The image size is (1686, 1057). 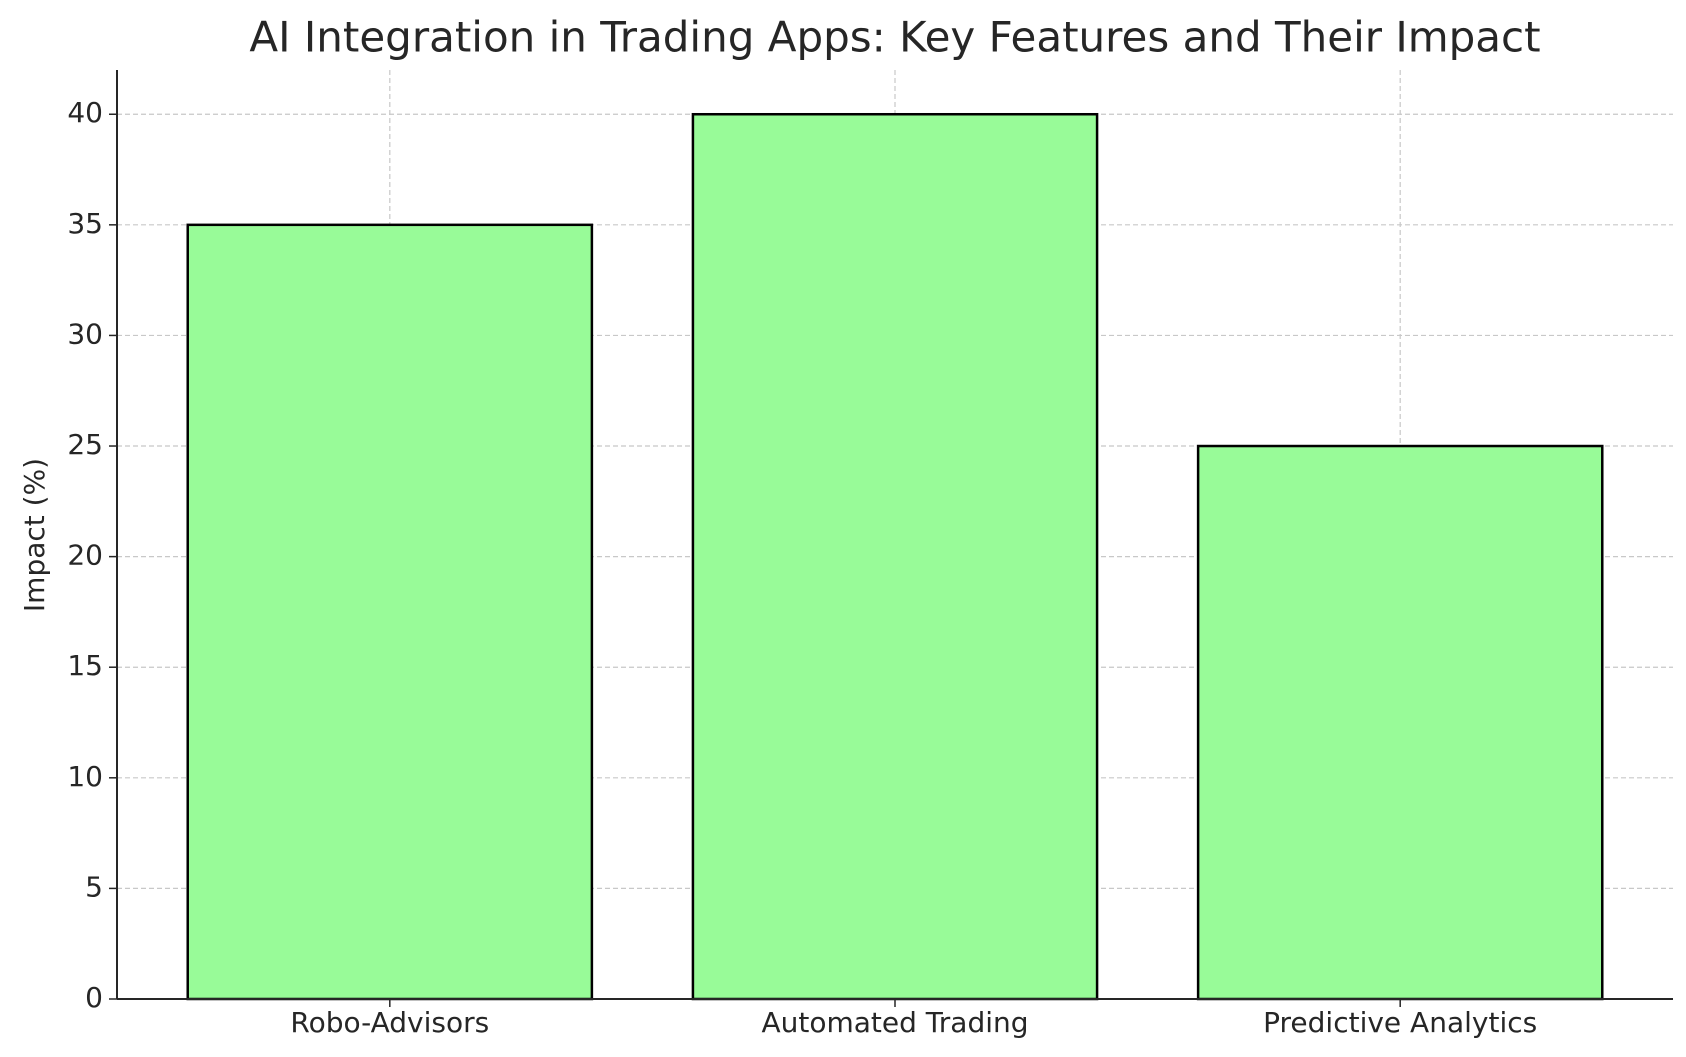 I want to click on x-tick-label: Predictive Analytics, so click(x=1400, y=1022).